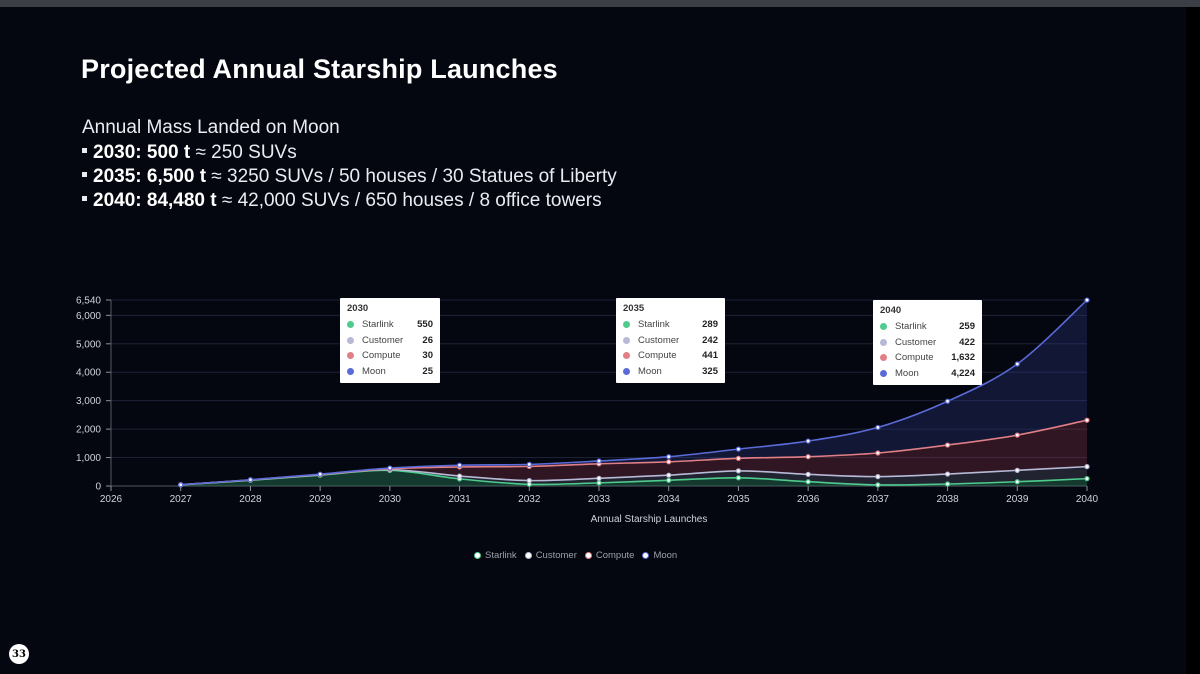 The image size is (1200, 674). Describe the element at coordinates (665, 555) in the screenshot. I see `legend-label: Moon` at that location.